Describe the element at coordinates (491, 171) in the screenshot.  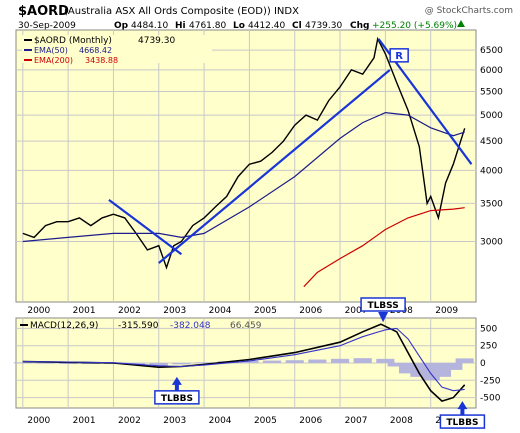
I see `price-y-tick-label: 4000` at that location.